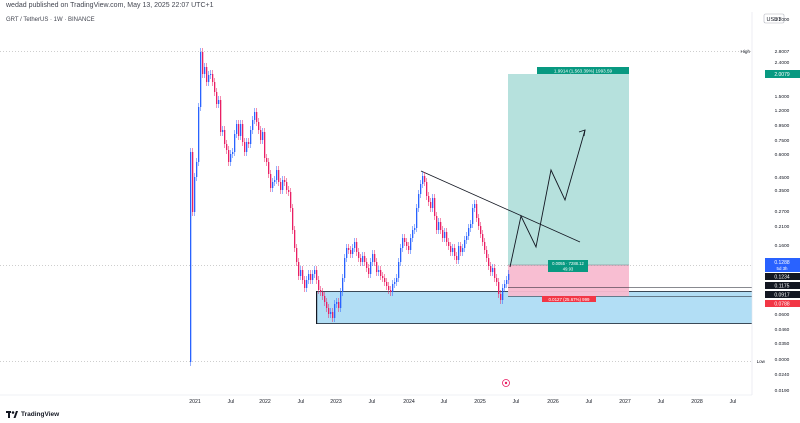 The width and height of the screenshot is (800, 423). Describe the element at coordinates (400, 401) in the screenshot. I see `time-axis` at that location.